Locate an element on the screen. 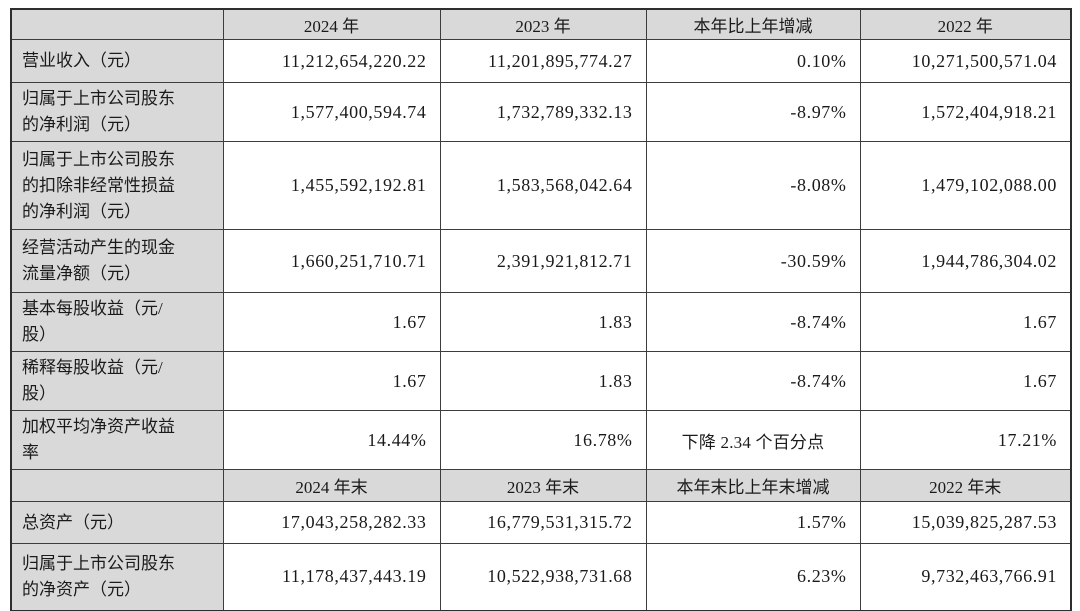  header-2024: 2024 年 is located at coordinates (331, 24).